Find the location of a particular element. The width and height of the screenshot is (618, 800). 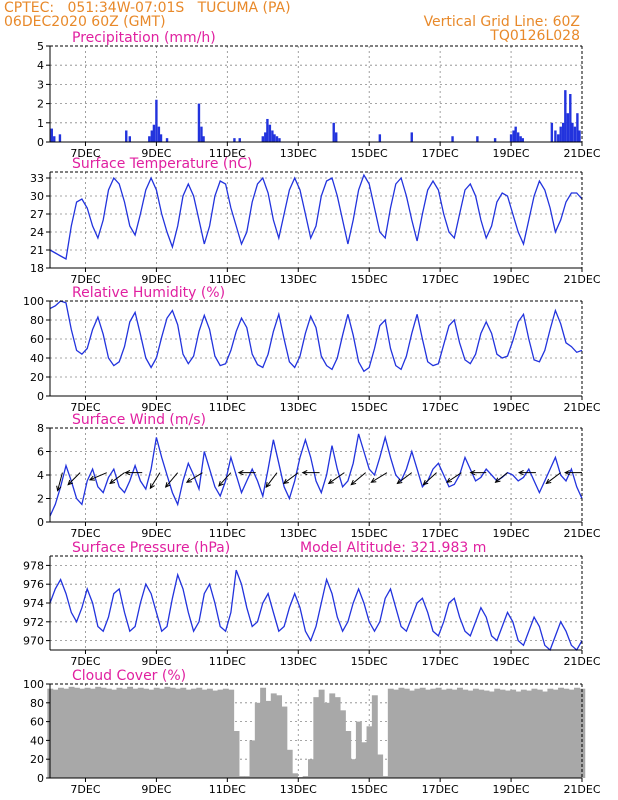

wind-title: Surface Wind (m/s) is located at coordinates (139, 420).